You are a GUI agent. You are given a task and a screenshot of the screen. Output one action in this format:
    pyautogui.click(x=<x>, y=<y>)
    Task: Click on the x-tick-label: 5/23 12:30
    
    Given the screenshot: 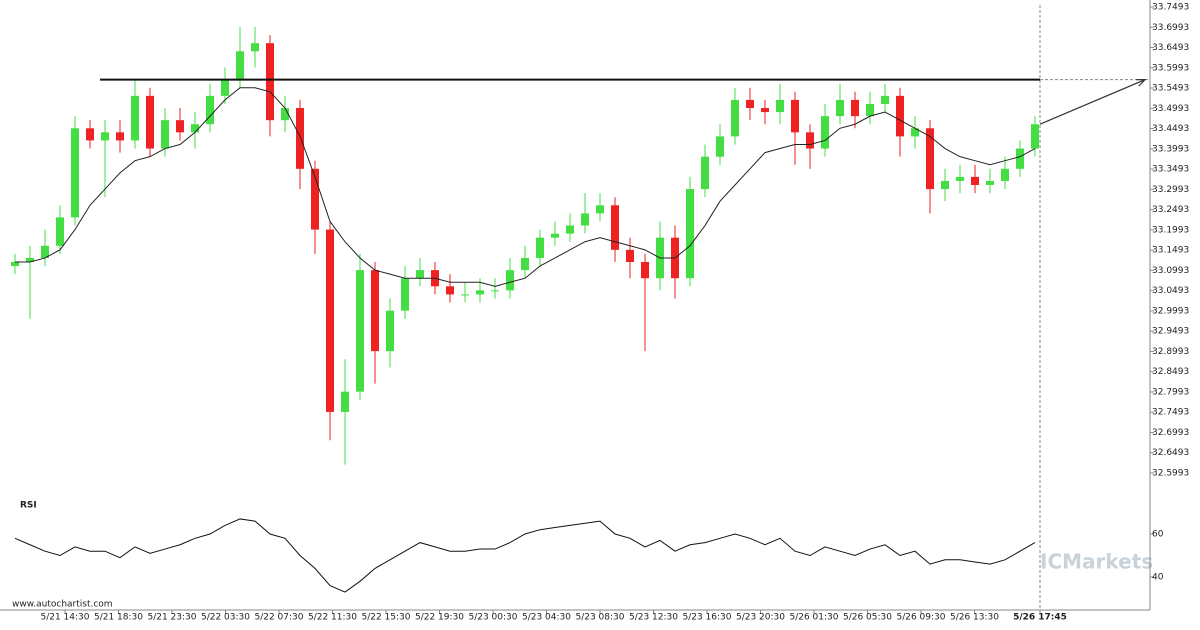 What is the action you would take?
    pyautogui.click(x=653, y=618)
    